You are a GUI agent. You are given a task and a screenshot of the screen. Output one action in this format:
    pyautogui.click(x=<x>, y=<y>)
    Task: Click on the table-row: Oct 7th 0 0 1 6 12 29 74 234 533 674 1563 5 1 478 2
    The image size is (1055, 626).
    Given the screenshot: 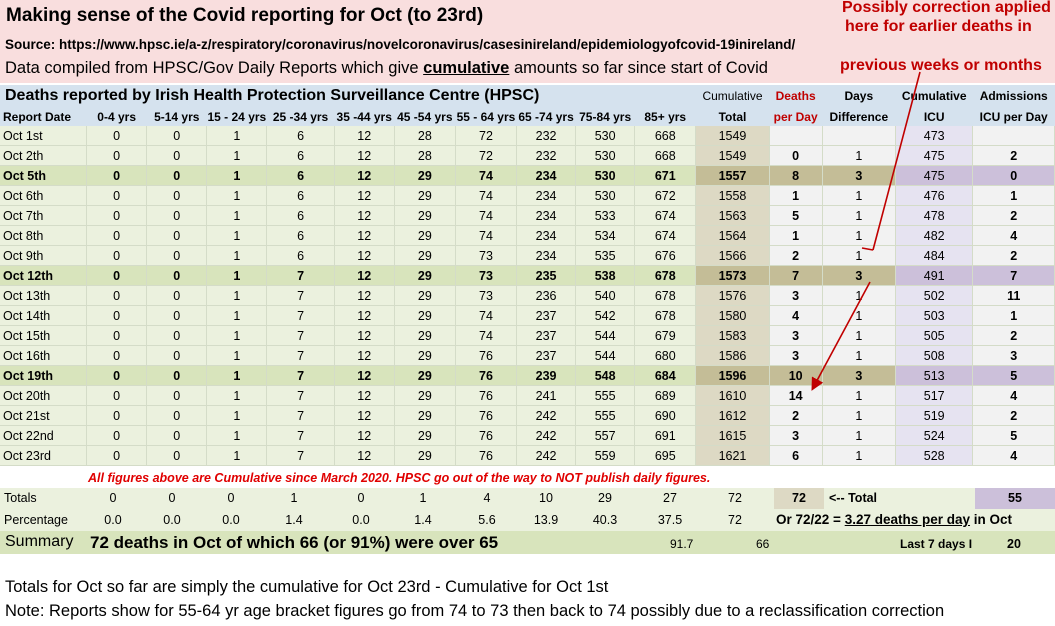 What is the action you would take?
    pyautogui.click(x=527, y=215)
    